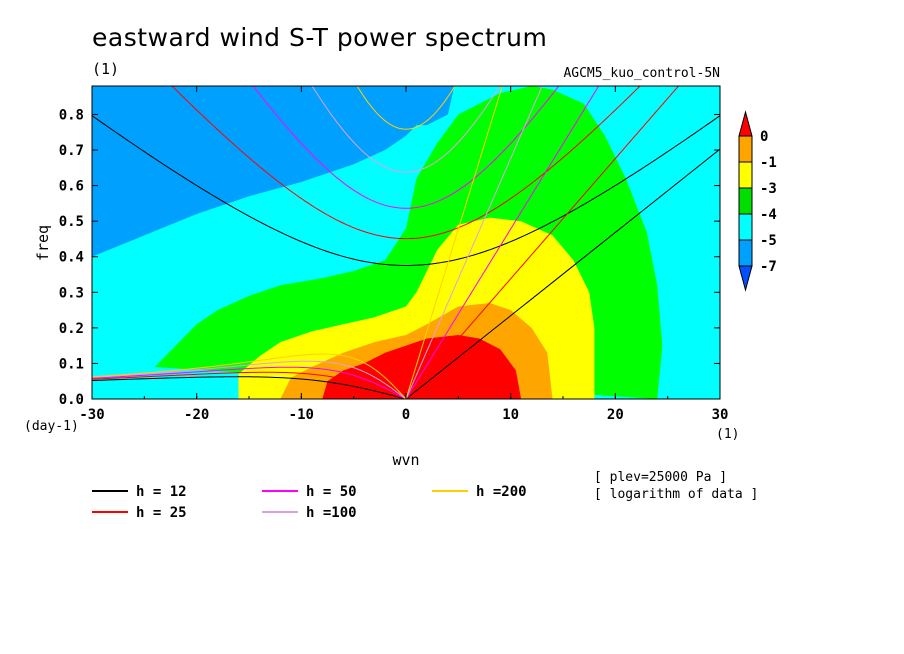  Describe the element at coordinates (676, 494) in the screenshot. I see `annotation-log: [ logarithm of data ]` at that location.